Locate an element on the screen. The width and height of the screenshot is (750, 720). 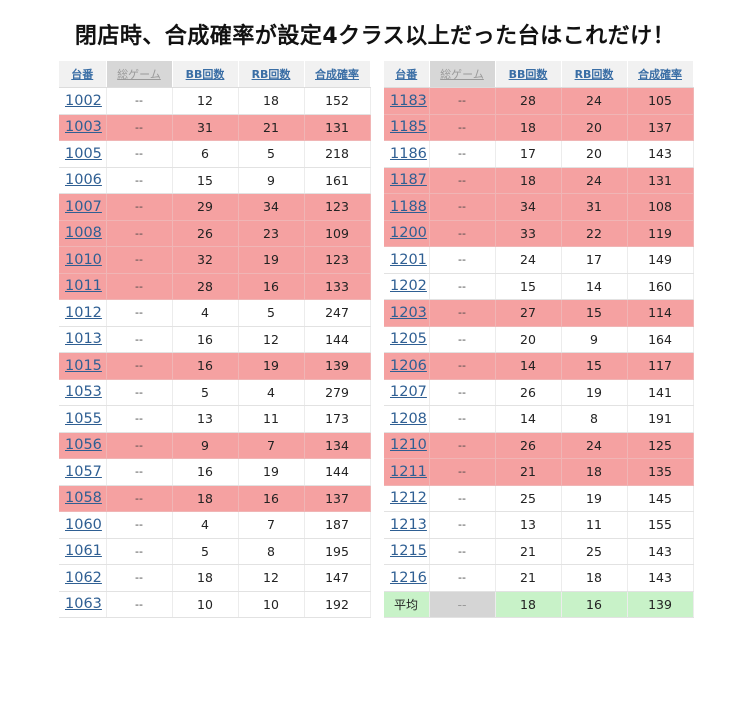
machine-number-link: 1057 is located at coordinates (83, 471).